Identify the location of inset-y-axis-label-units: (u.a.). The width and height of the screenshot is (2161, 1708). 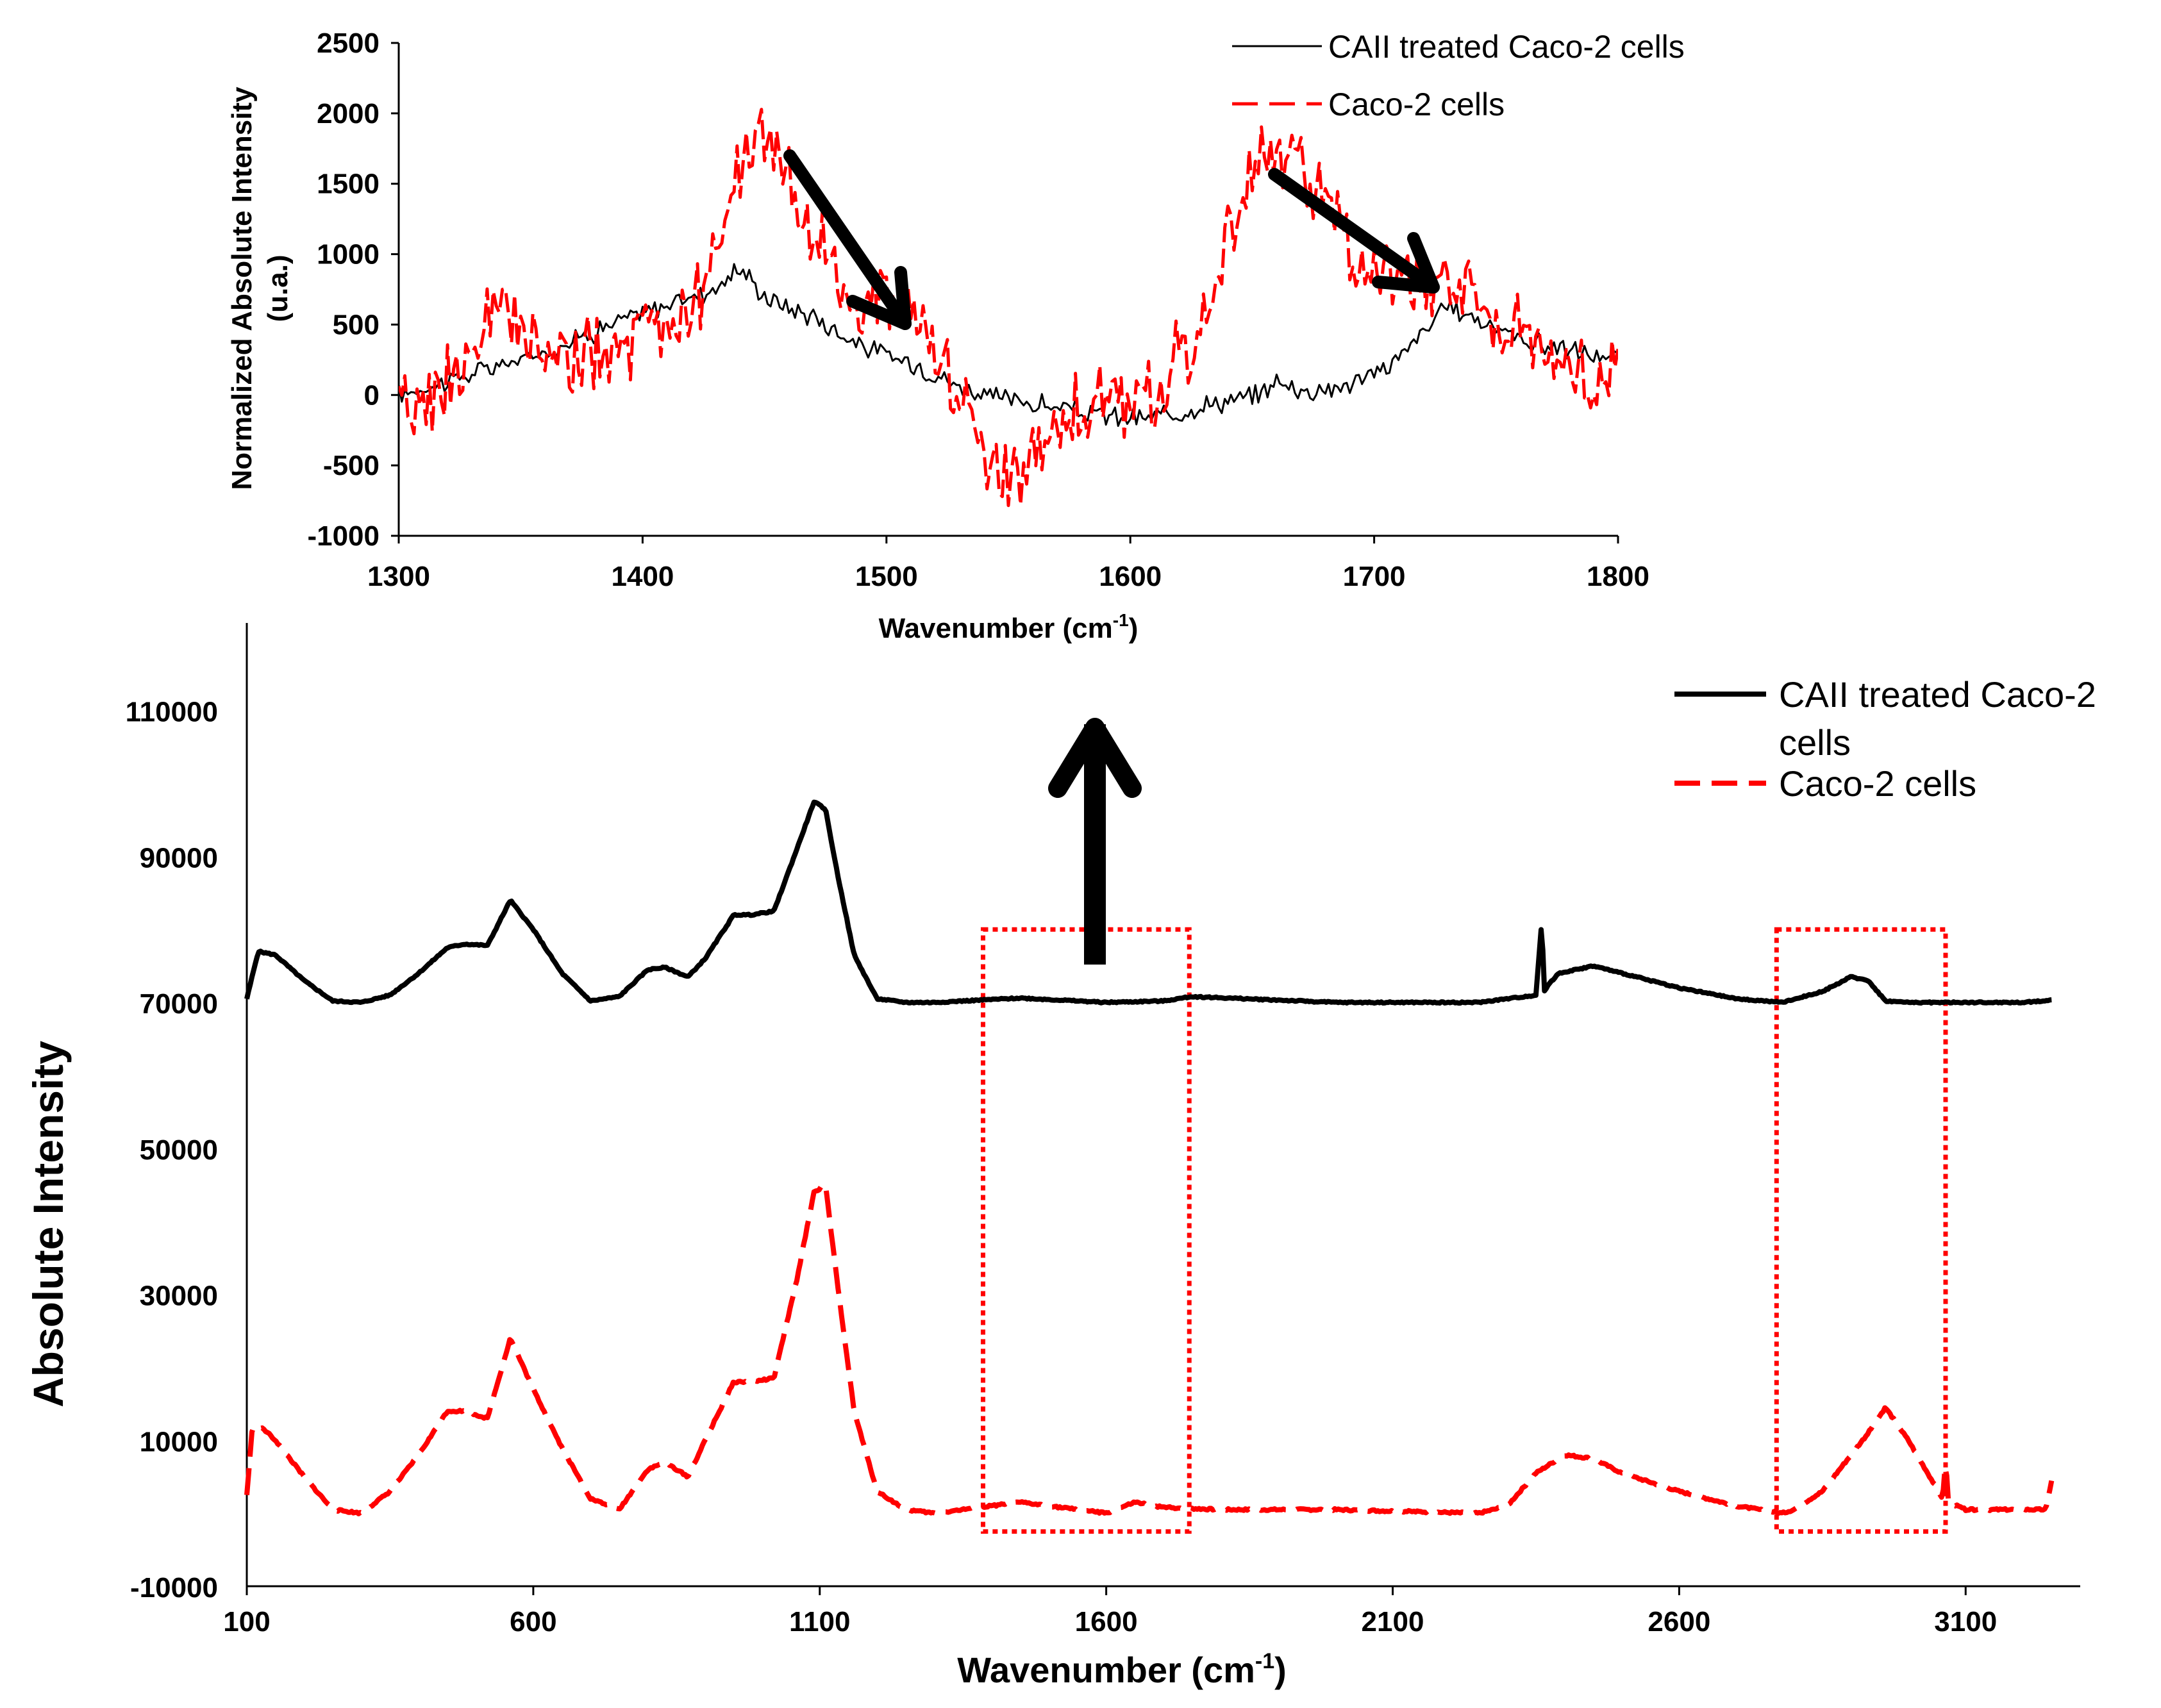
(278, 288).